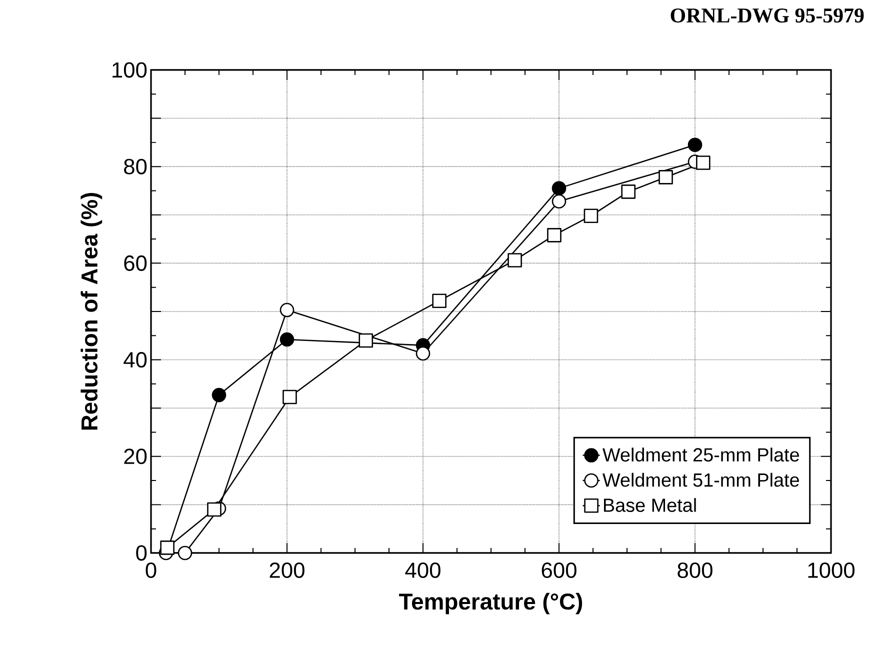  What do you see at coordinates (141, 553) in the screenshot?
I see `y-tick-label: 0` at bounding box center [141, 553].